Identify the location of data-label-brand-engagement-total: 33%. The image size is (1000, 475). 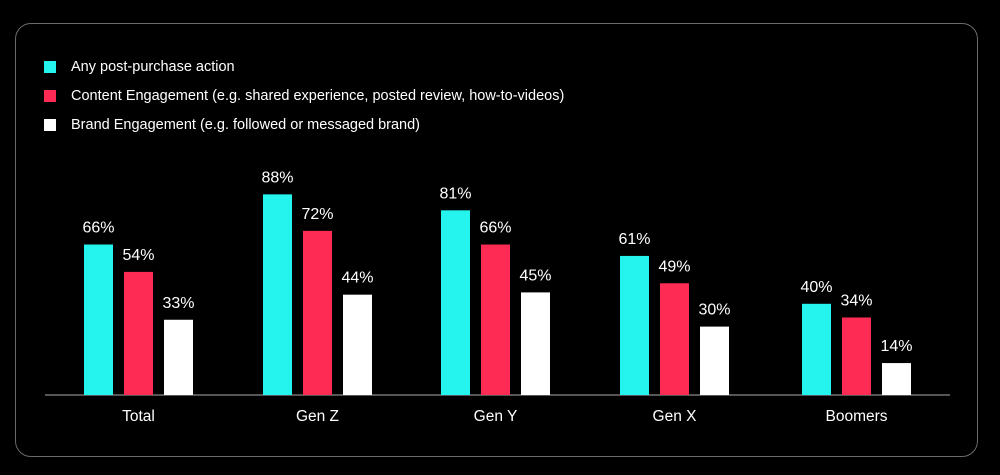
(178, 303).